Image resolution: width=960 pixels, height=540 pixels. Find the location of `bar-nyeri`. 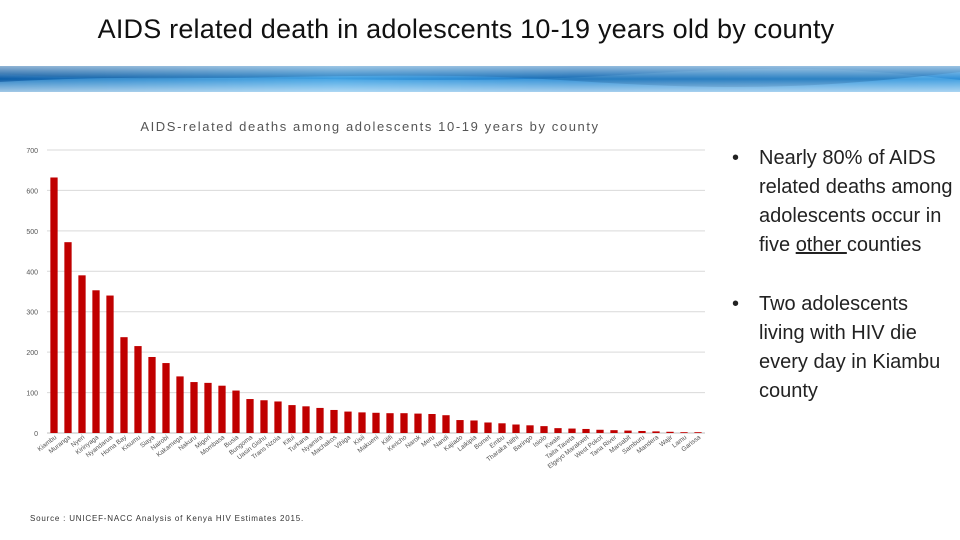

bar-nyeri is located at coordinates (82, 354).